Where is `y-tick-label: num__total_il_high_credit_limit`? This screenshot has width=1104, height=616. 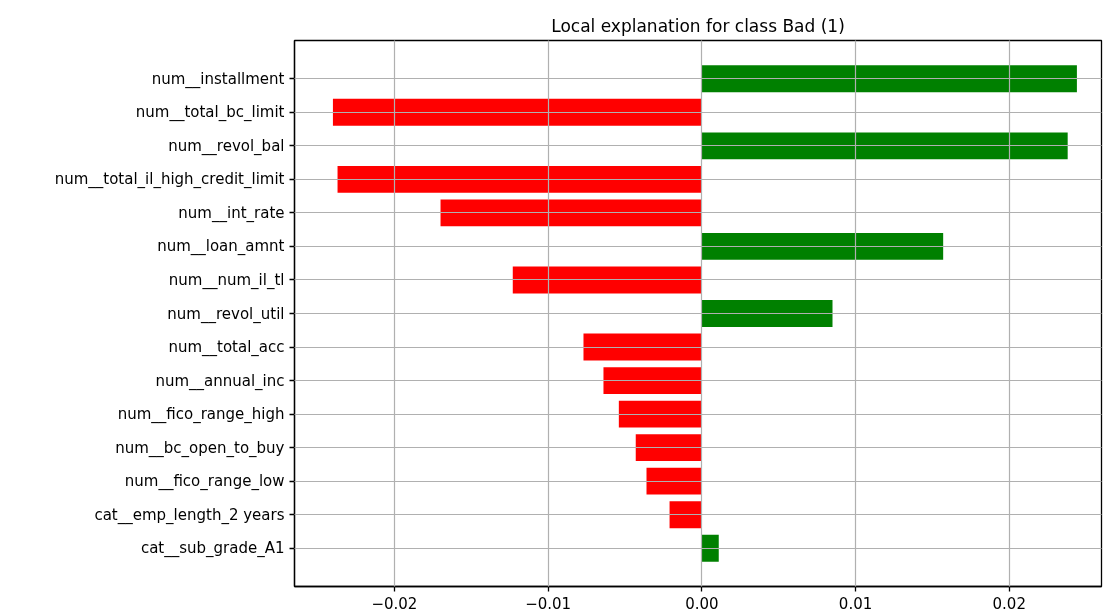
y-tick-label: num__total_il_high_credit_limit is located at coordinates (169, 180).